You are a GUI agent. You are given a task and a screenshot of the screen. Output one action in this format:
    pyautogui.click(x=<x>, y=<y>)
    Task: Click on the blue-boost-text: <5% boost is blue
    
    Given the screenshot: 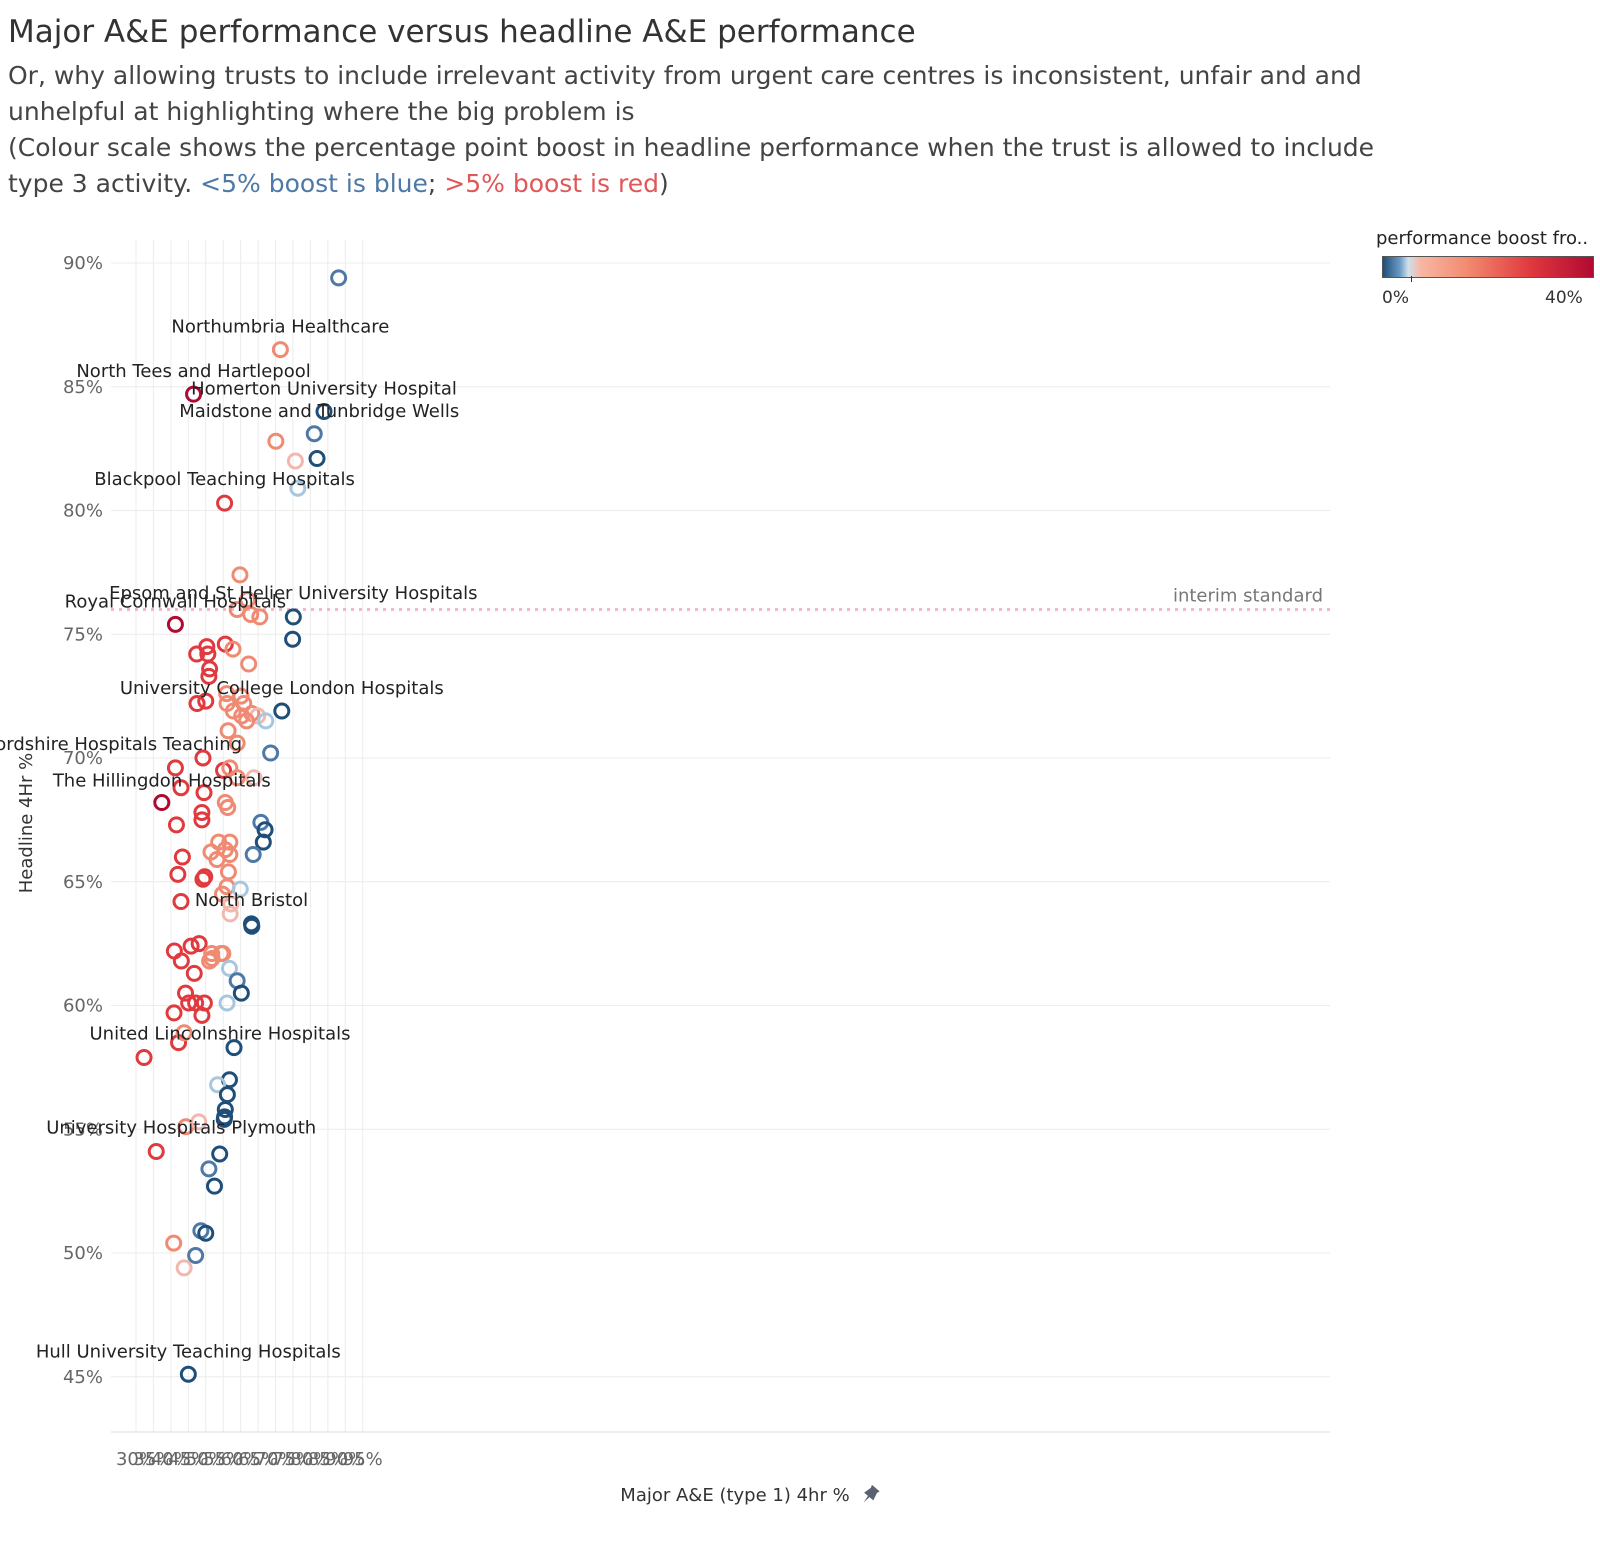 What is the action you would take?
    pyautogui.click(x=314, y=183)
    